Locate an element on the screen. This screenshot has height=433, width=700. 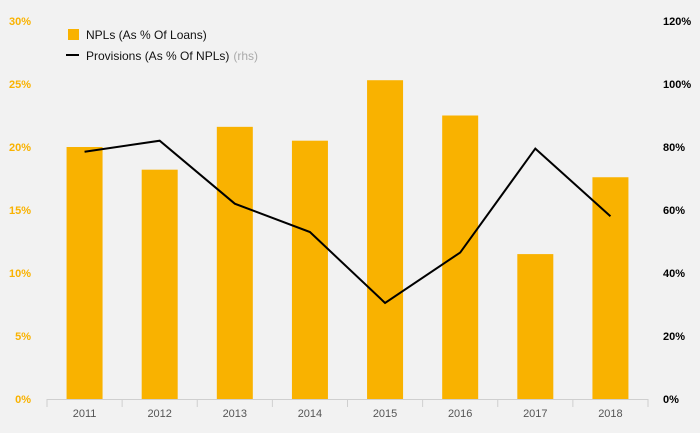
right-tick-label: 20% is located at coordinates (674, 337).